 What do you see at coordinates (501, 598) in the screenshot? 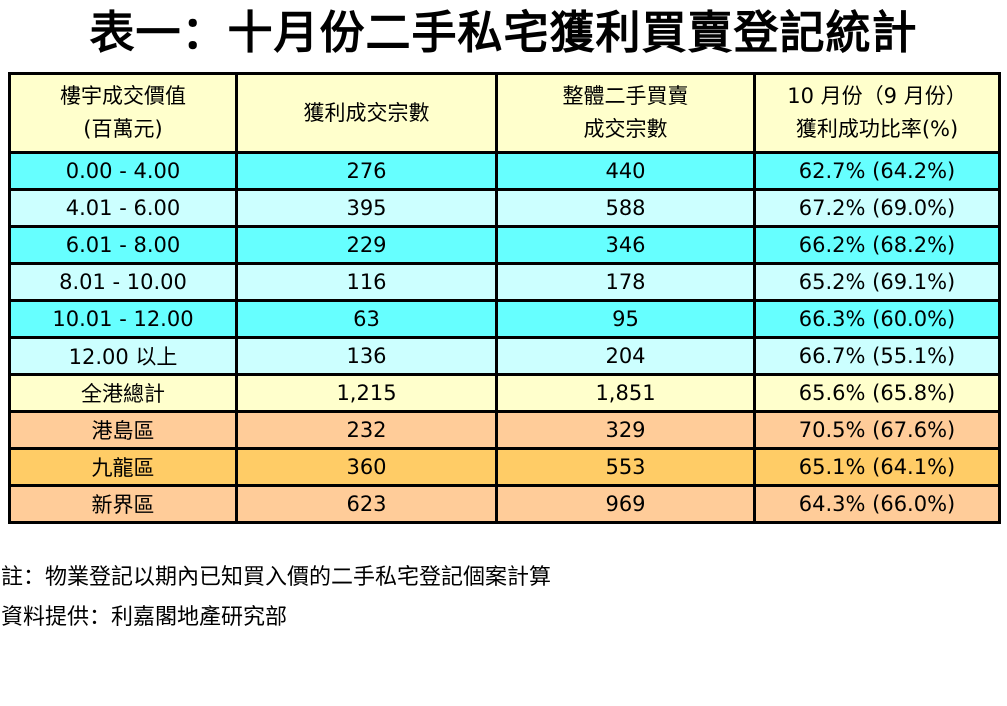
I see `footnotes: 註：物業登記以期內已知買入價的二手私宅登記個案計算 資料提供：利嘉閣地產研究部` at bounding box center [501, 598].